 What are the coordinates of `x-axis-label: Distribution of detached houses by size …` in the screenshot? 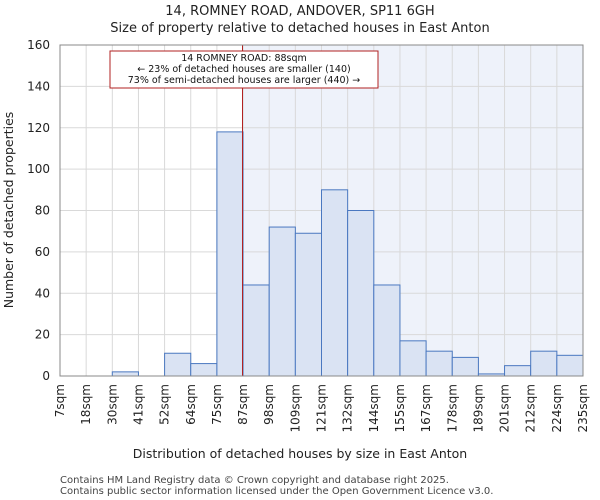 It's located at (300, 453).